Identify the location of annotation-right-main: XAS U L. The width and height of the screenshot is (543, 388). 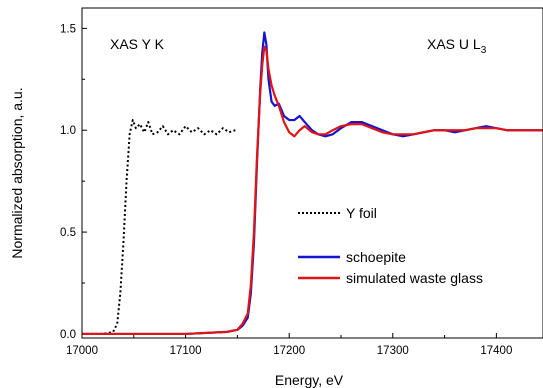
(454, 44).